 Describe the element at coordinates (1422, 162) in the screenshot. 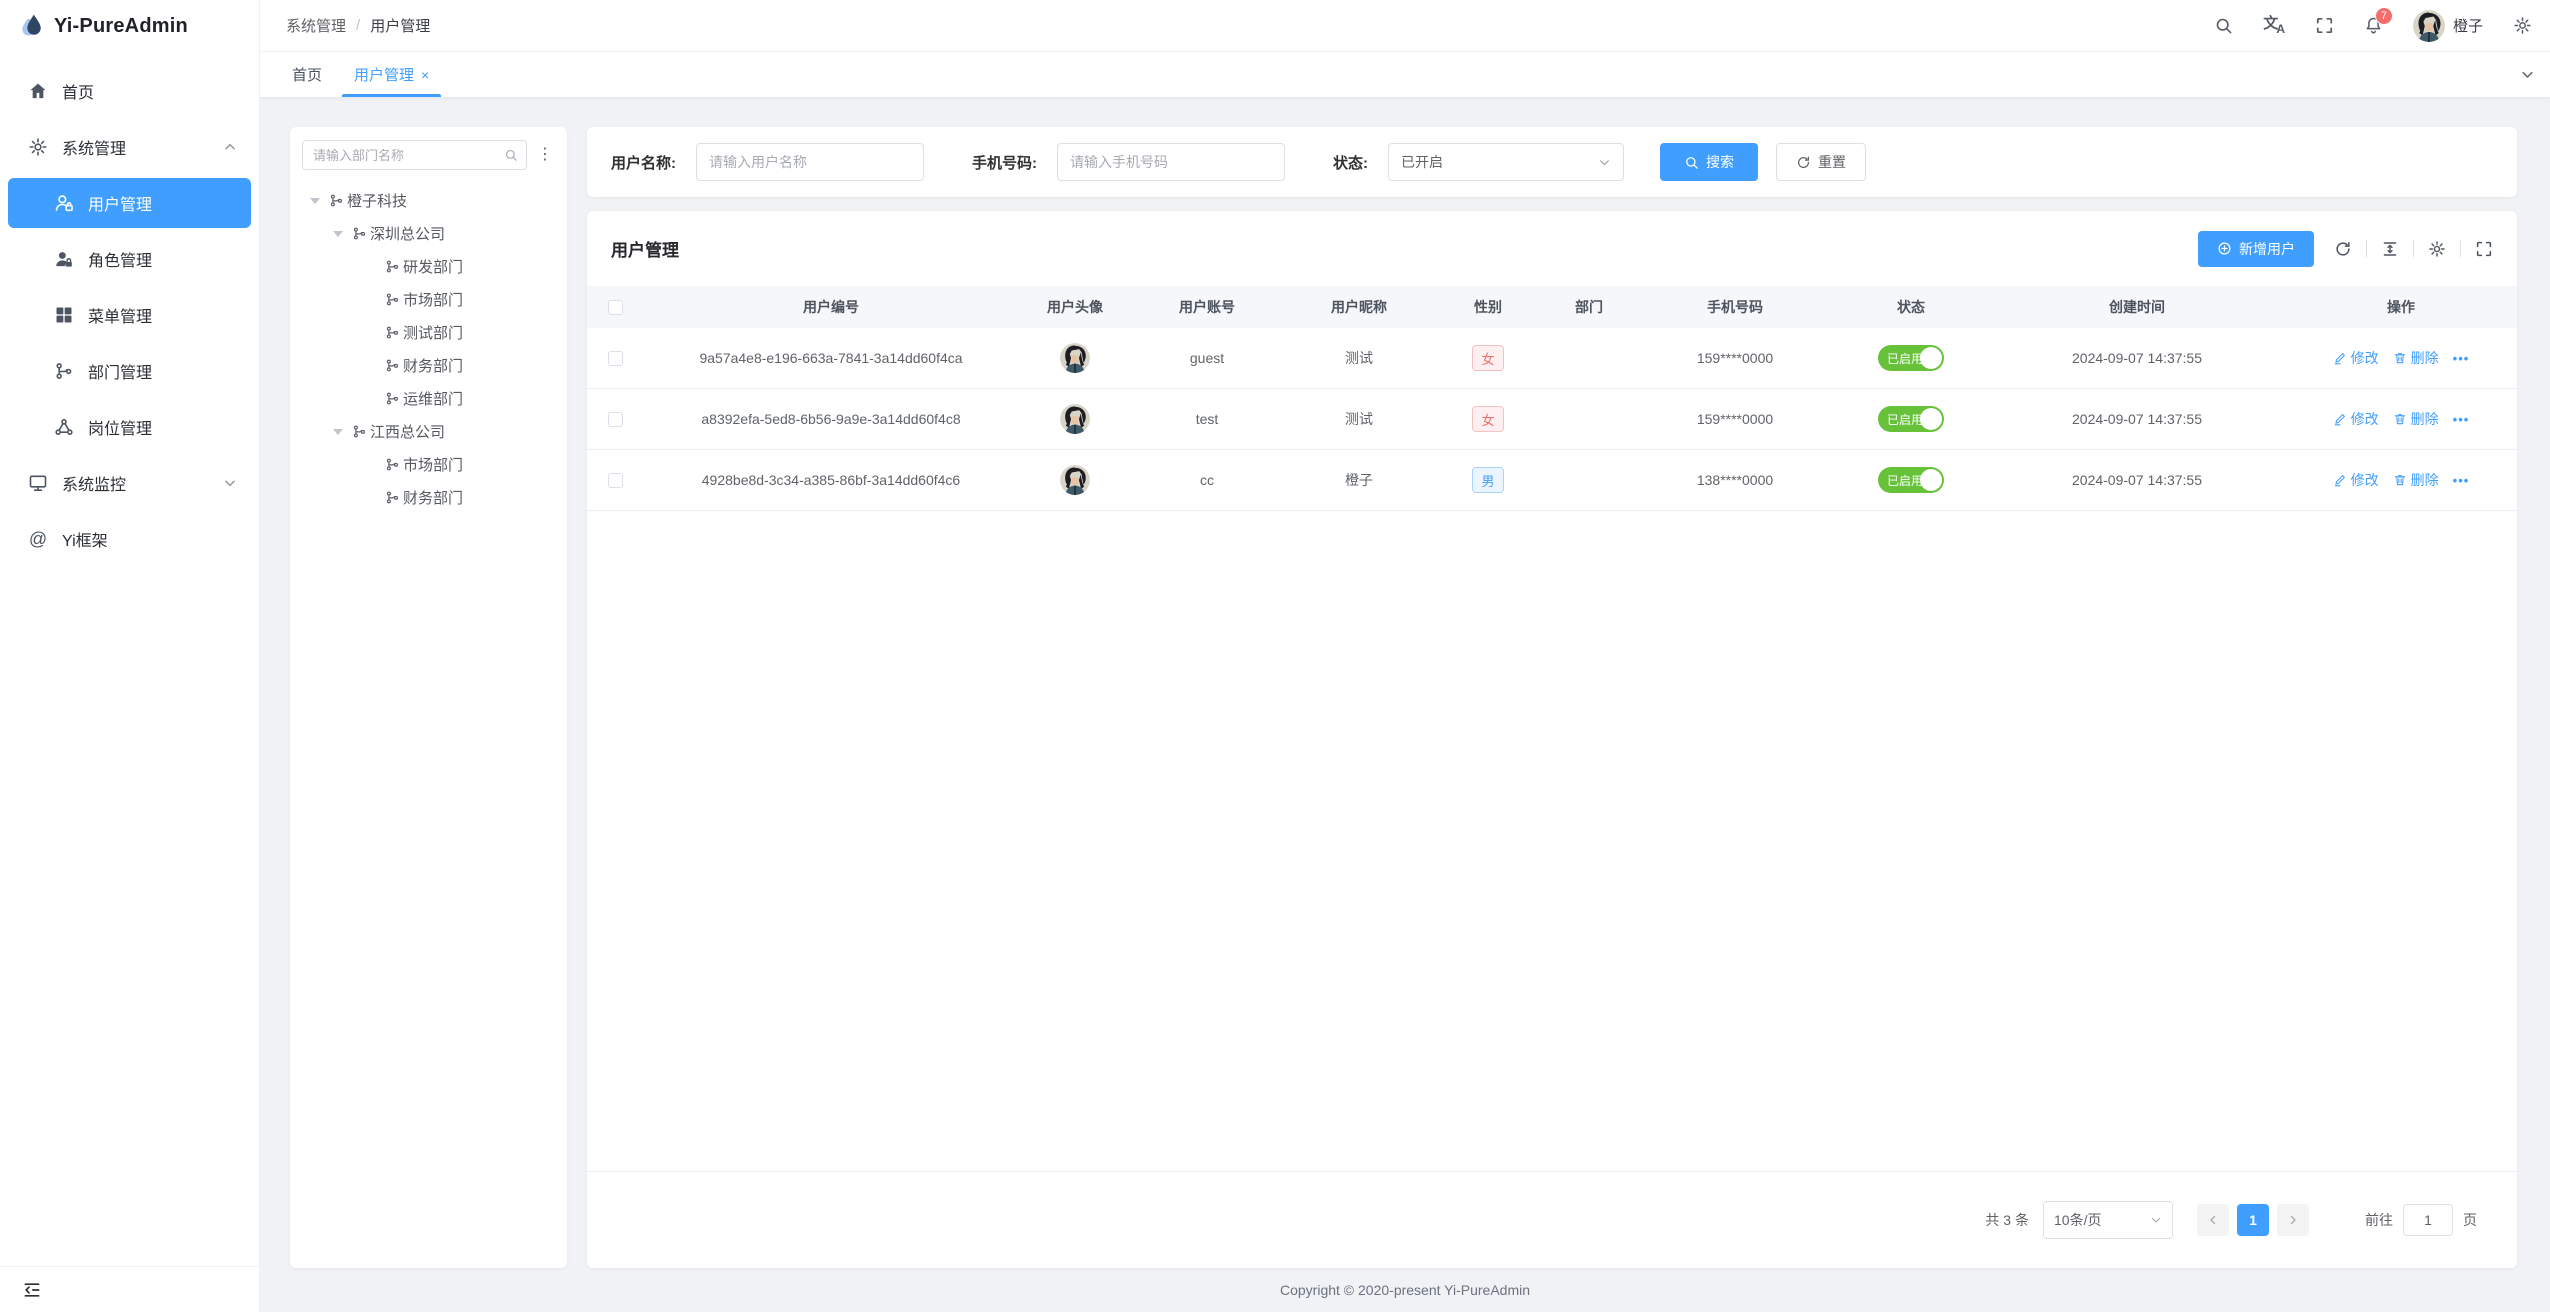

I see `status-select-value: 已开启` at that location.